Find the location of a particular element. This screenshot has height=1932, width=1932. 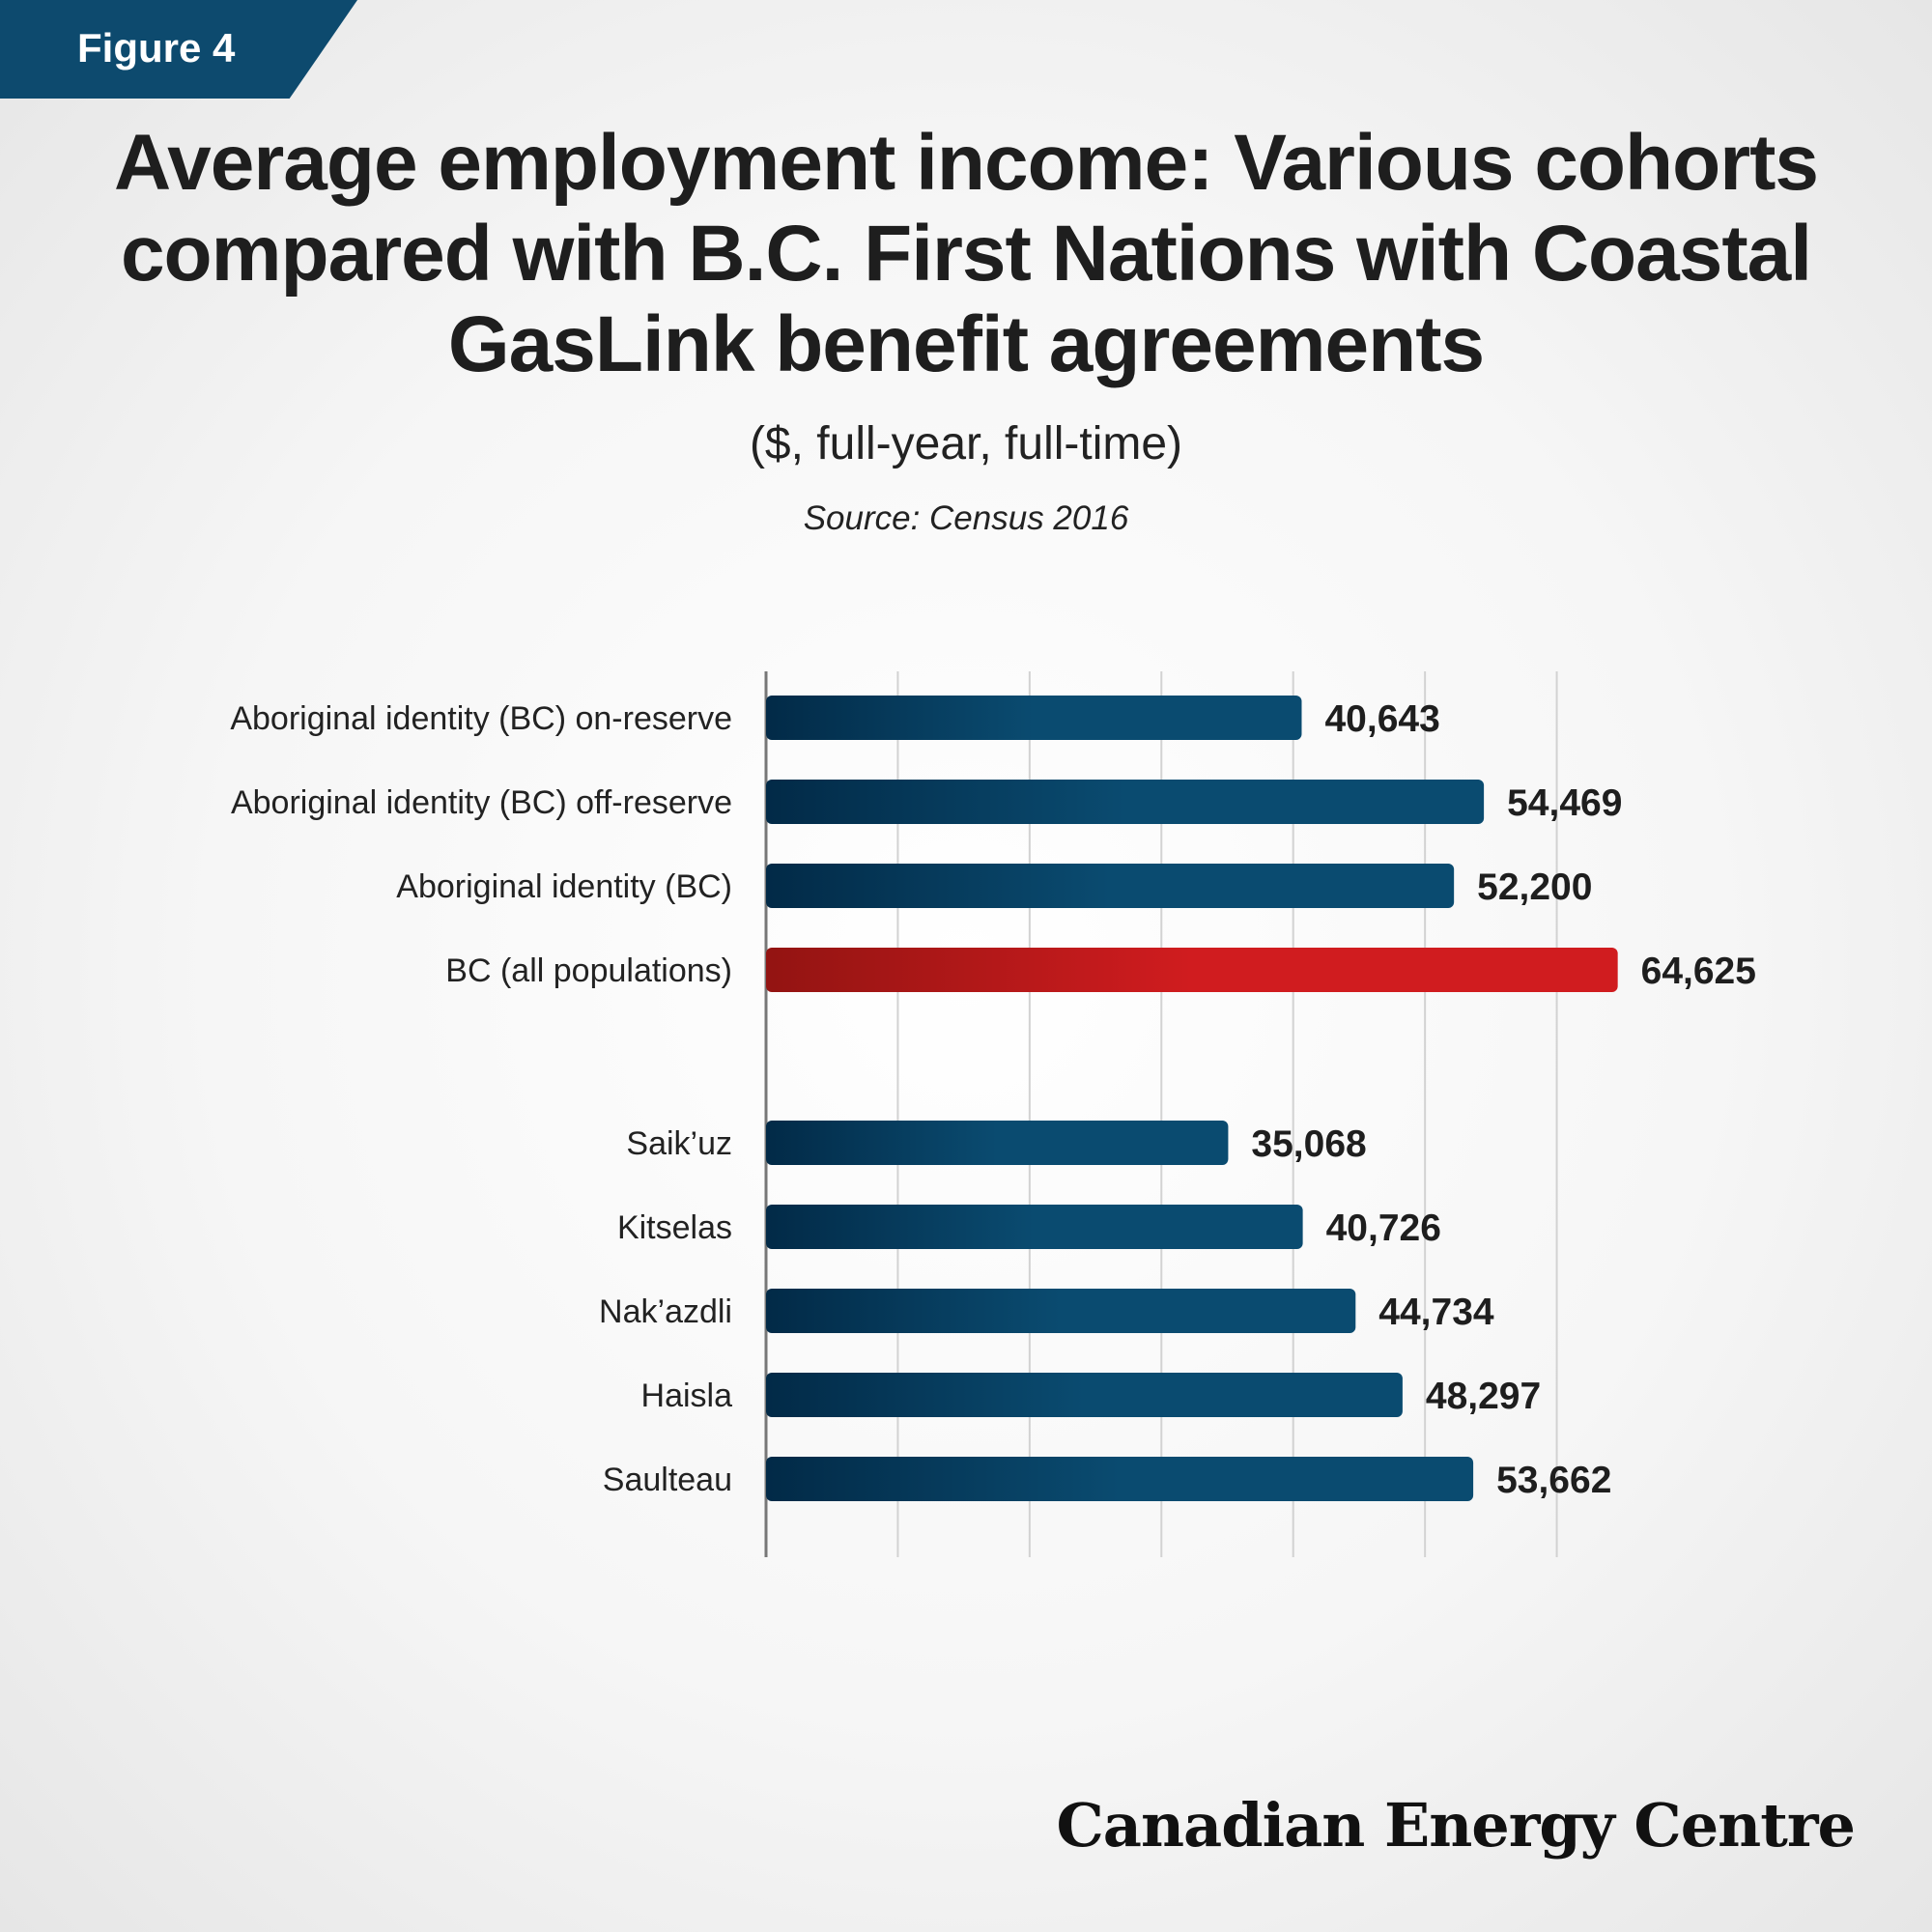

category-label: Aboriginal identity (BC) is located at coordinates (564, 886).